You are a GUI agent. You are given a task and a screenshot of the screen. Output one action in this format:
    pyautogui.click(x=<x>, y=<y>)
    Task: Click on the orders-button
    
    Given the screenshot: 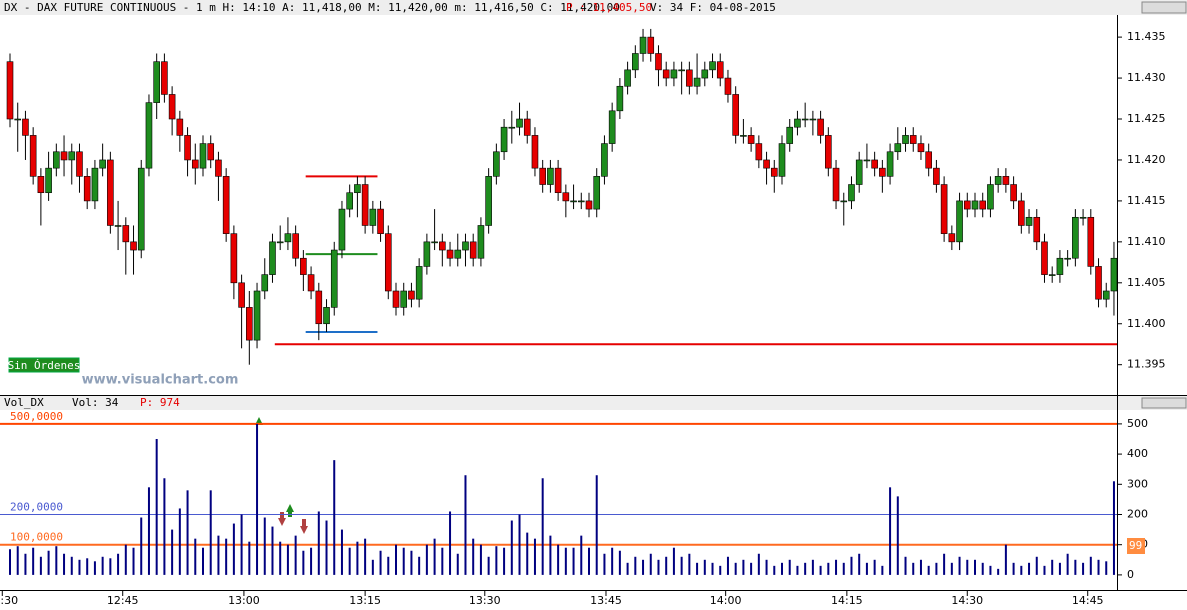 What is the action you would take?
    pyautogui.click(x=44, y=365)
    